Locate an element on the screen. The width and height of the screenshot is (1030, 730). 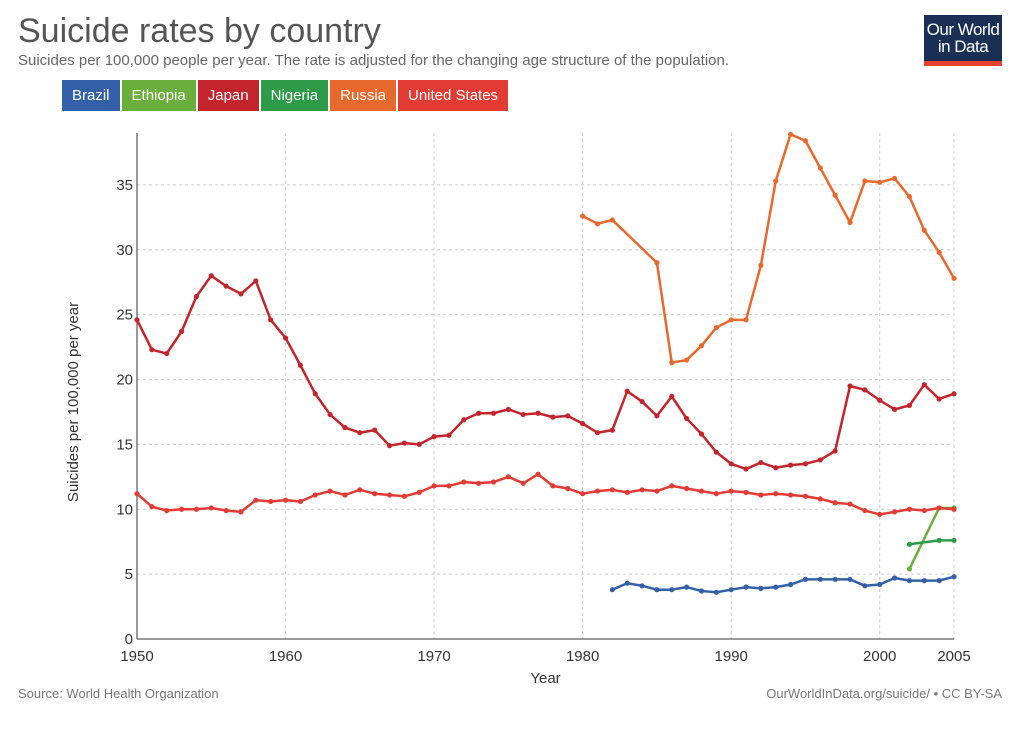
x-tick-label: 1990 is located at coordinates (730, 656).